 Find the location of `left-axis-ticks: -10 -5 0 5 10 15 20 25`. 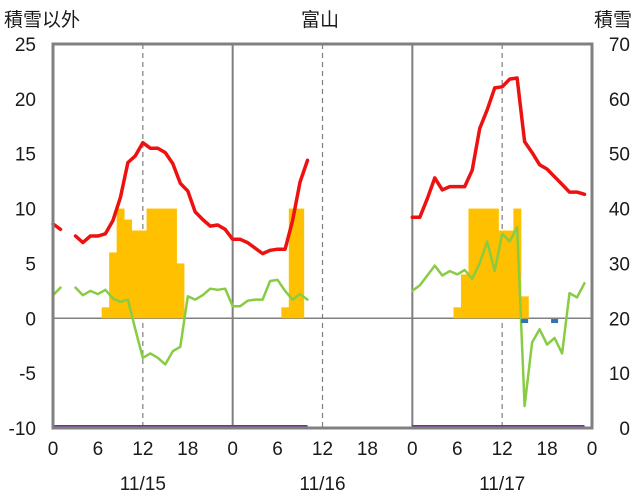

left-axis-ticks: -10 -5 0 5 10 15 20 25 is located at coordinates (22, 237).